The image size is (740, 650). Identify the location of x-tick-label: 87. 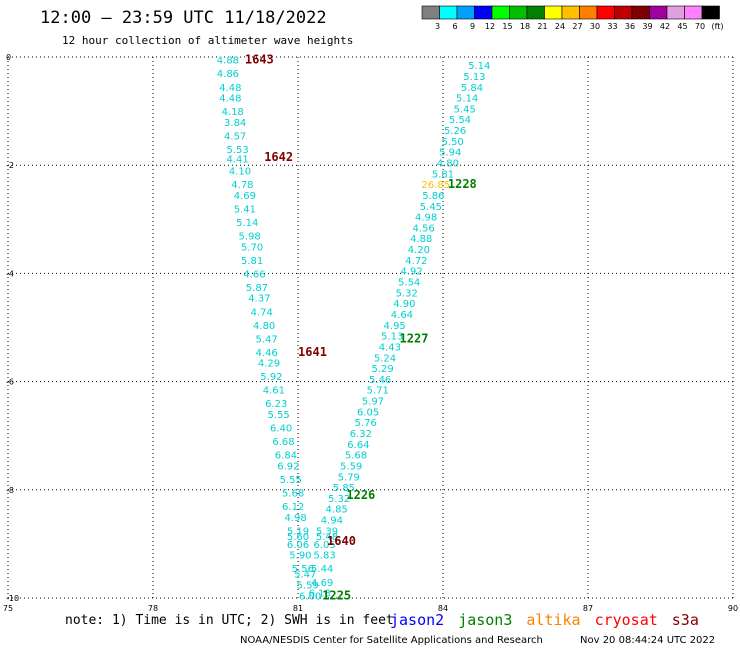
(588, 608).